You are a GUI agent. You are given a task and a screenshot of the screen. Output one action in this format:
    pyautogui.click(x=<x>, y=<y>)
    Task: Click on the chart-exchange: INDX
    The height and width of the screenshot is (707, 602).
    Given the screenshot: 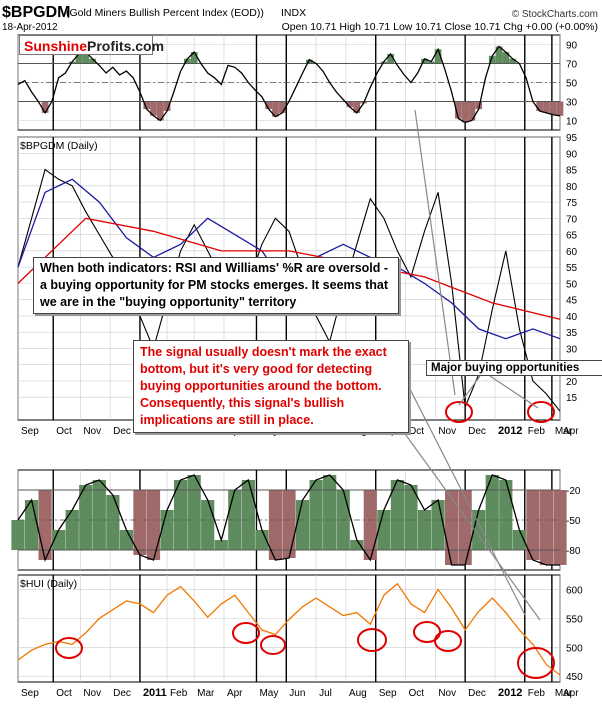 What is the action you would take?
    pyautogui.click(x=293, y=13)
    